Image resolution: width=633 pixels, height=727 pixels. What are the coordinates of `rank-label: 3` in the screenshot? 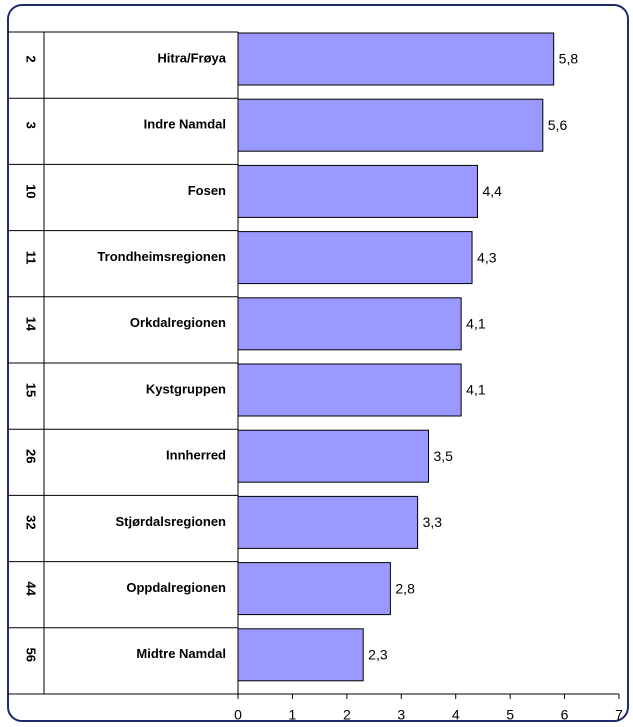 It's located at (31, 125).